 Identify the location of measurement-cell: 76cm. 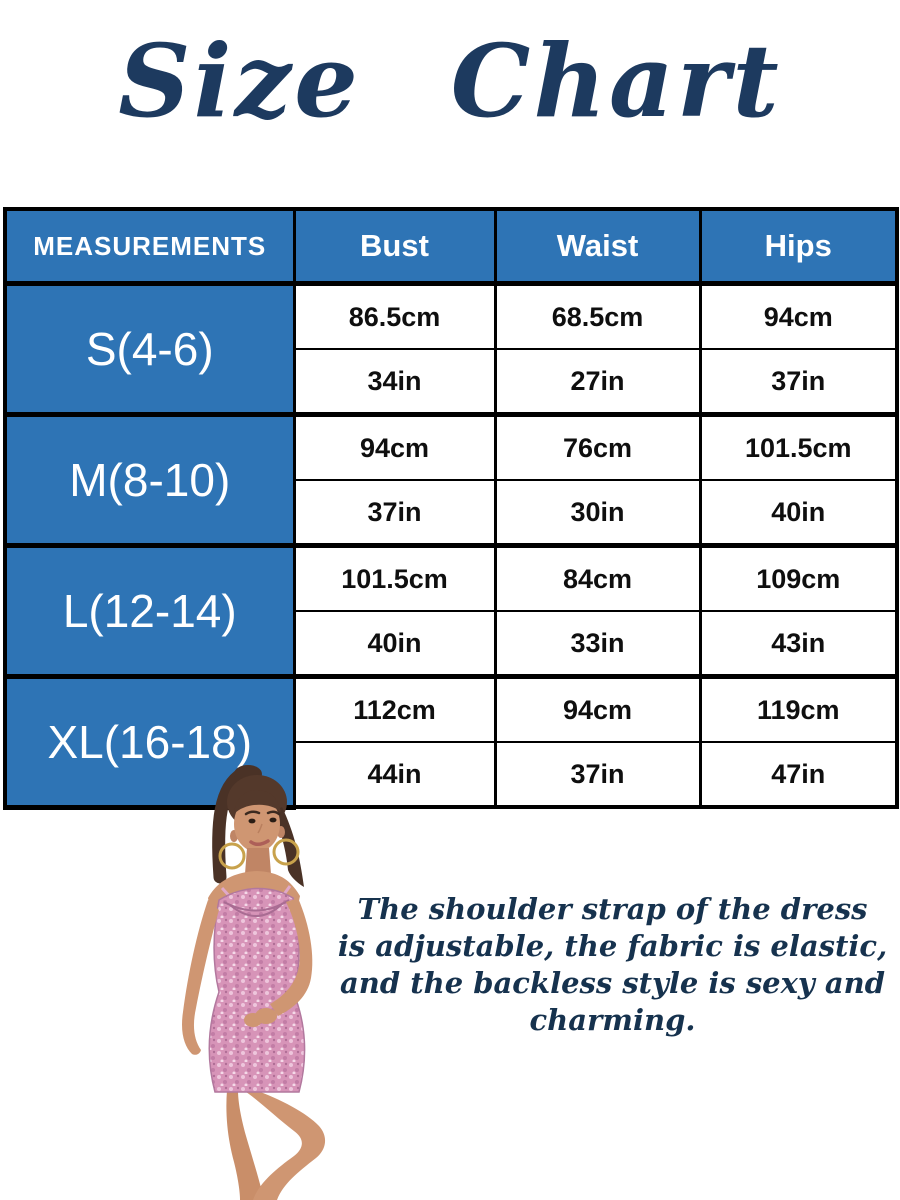
(597, 446).